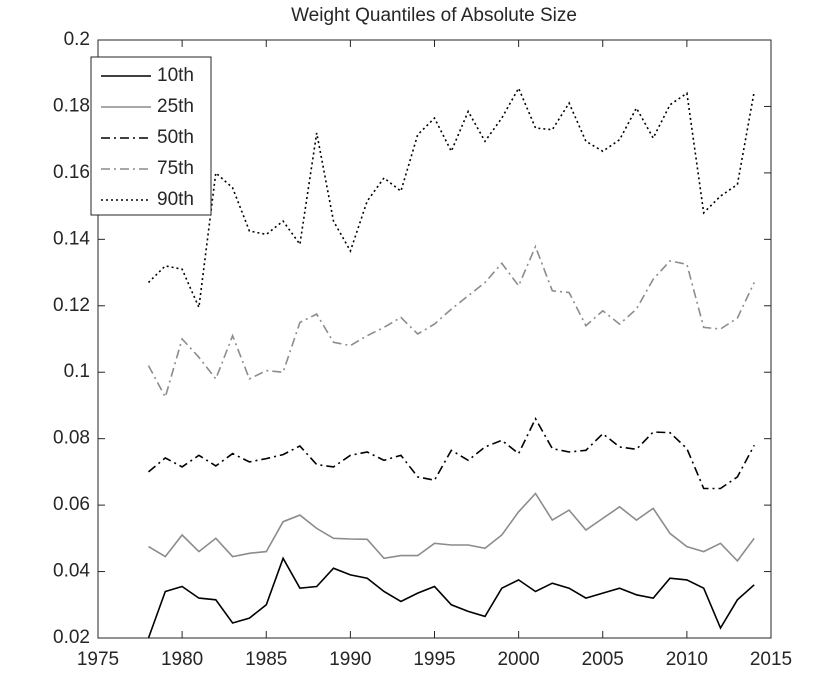 The image size is (814, 677). What do you see at coordinates (603, 659) in the screenshot?
I see `x-tick-label: 2005` at bounding box center [603, 659].